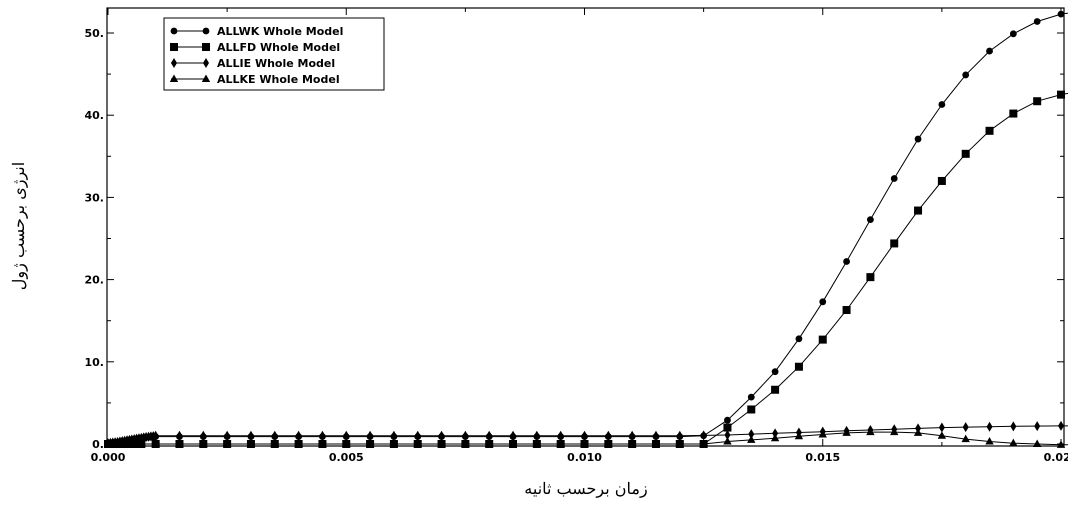 Image resolution: width=1068 pixels, height=509 pixels. I want to click on x-axis-title: زمان برحسب ثانیه, so click(585, 488).